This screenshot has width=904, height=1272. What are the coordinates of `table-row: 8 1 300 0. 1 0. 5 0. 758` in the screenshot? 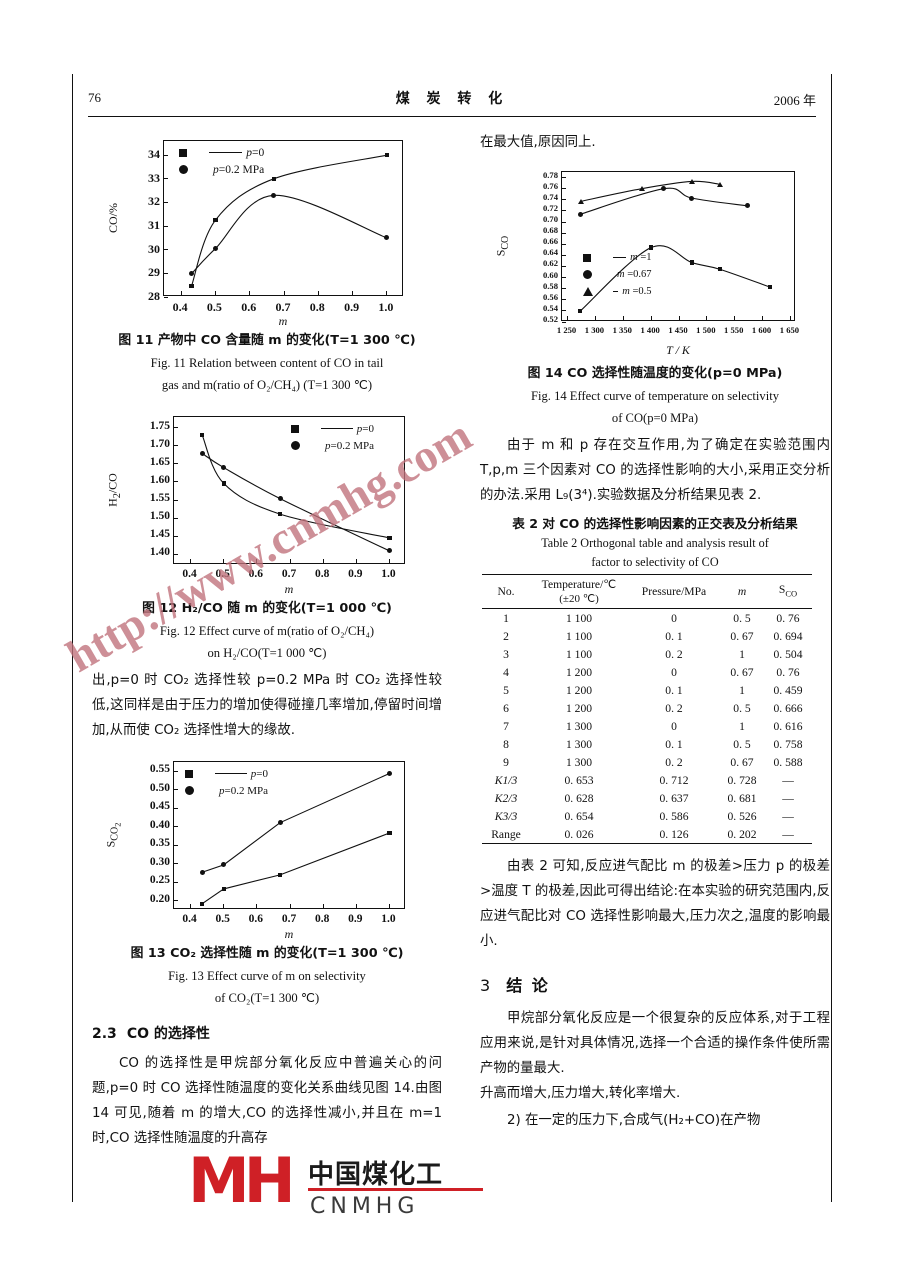 It's located at (647, 744).